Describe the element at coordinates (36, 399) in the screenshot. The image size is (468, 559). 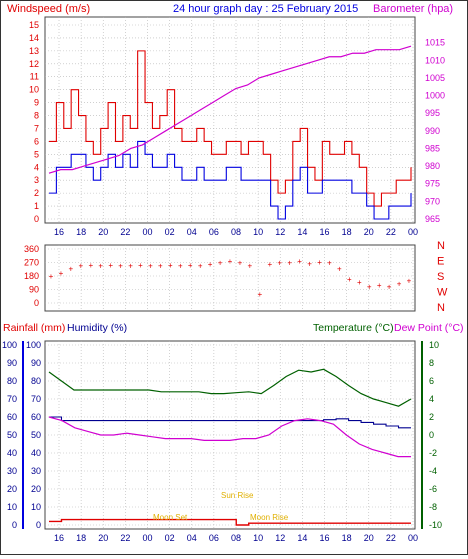
I see `humidity-tick-label: 70` at that location.